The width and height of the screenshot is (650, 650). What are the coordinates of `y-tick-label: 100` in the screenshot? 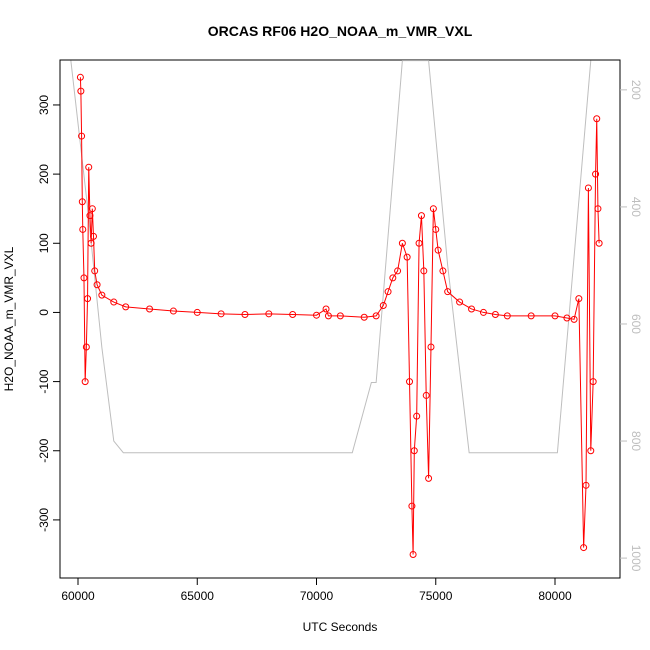 It's located at (44, 243).